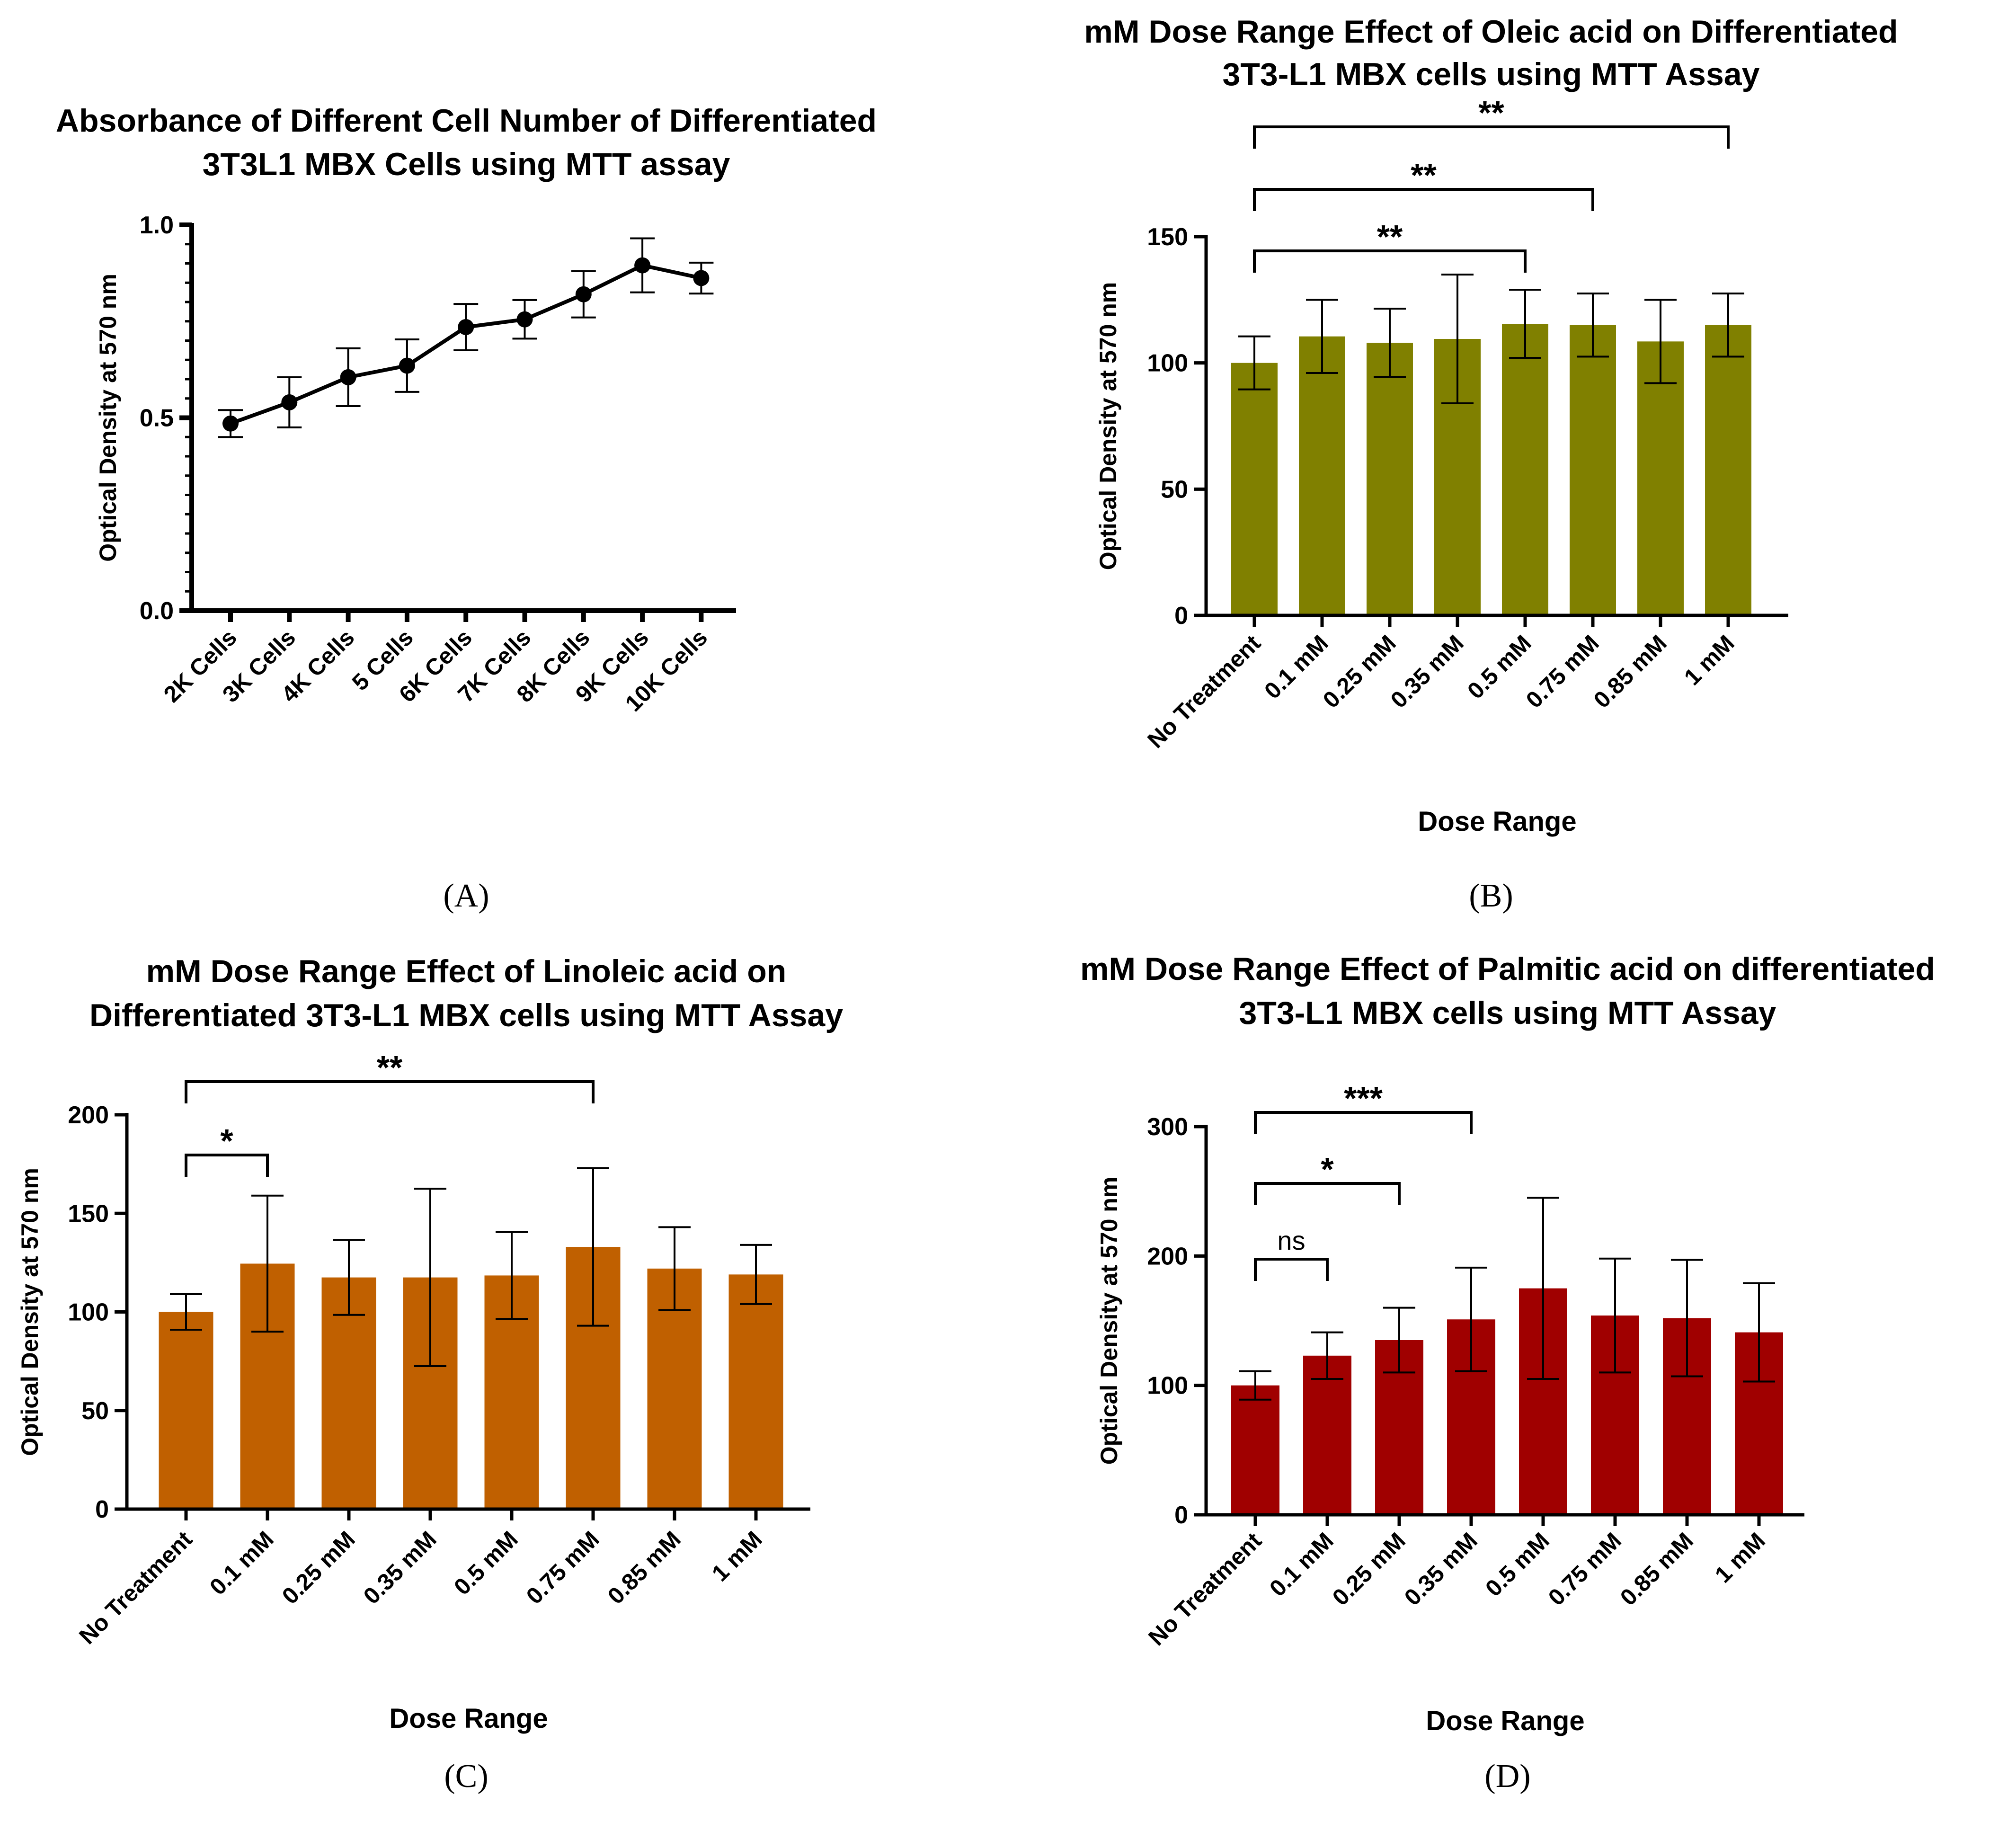  Describe the element at coordinates (1661, 478) in the screenshot. I see `bar-0-85-mm` at that location.